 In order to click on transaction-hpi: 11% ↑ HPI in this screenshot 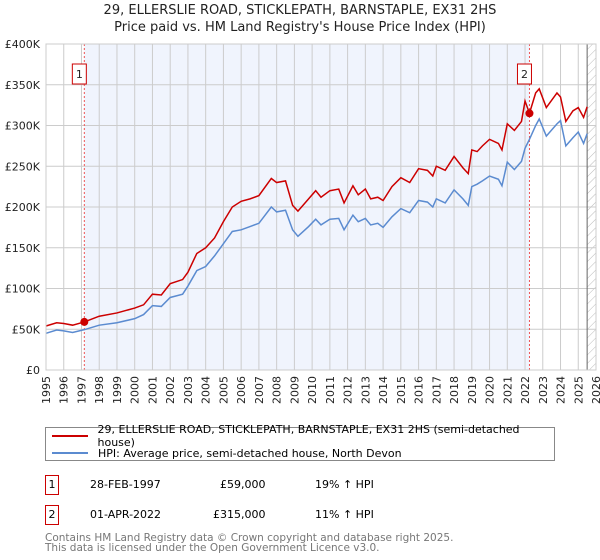, I will do `click(344, 514)`.